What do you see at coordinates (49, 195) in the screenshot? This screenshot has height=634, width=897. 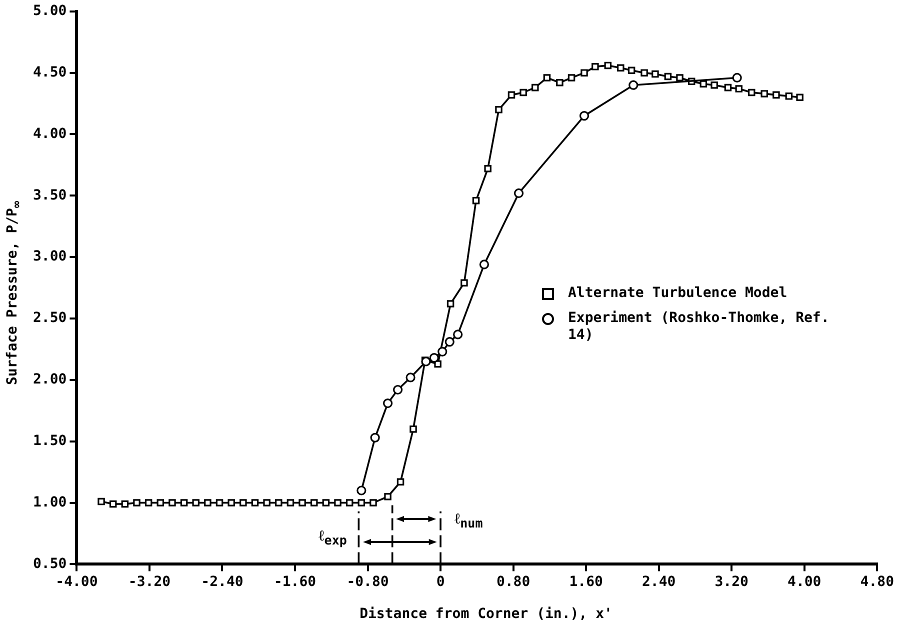 I see `y-tick-label: 3.50` at bounding box center [49, 195].